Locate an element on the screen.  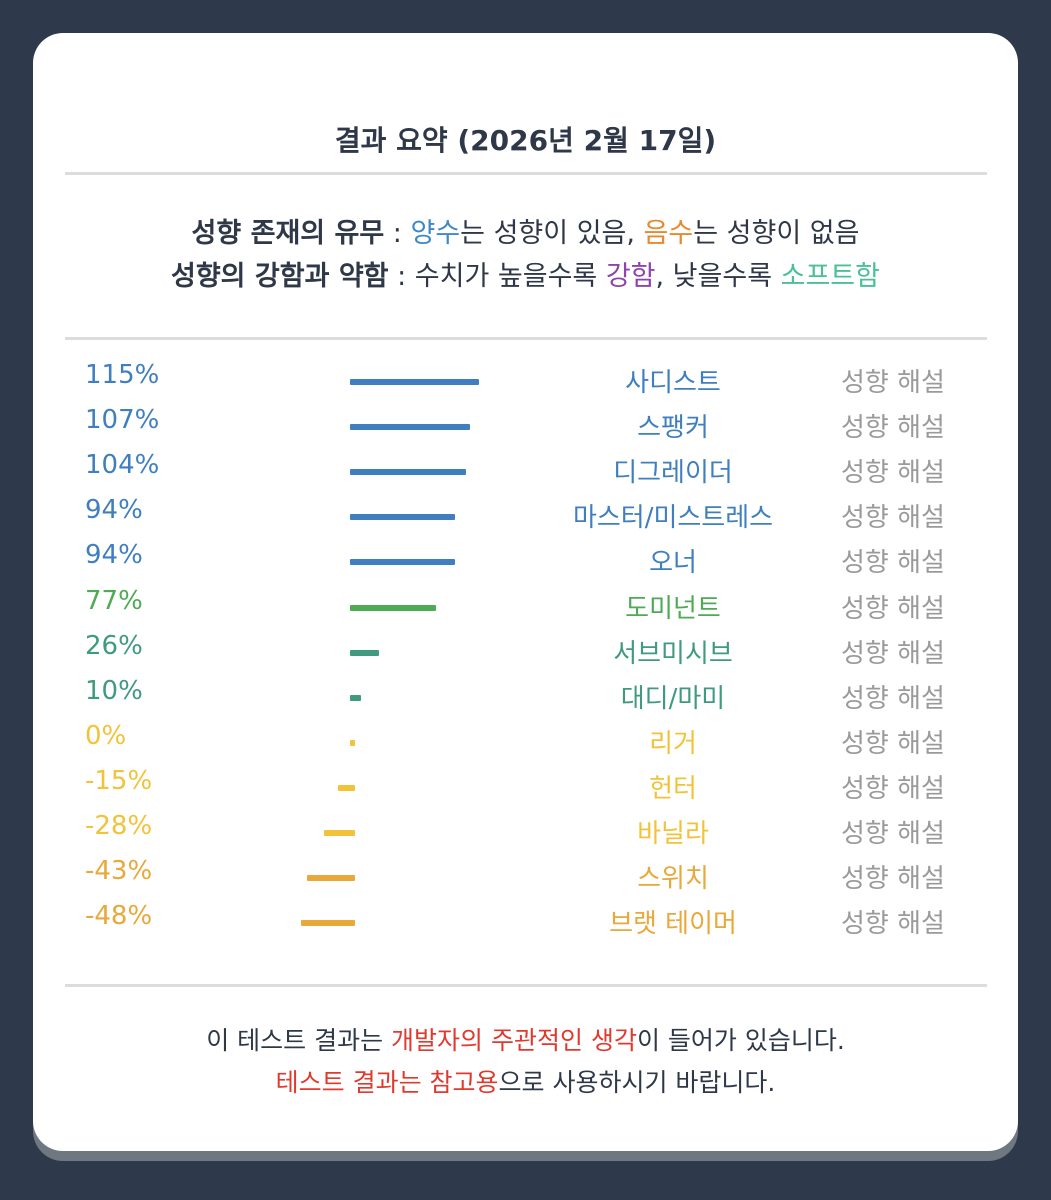
legend-text: , 낮을수록 is located at coordinates (718, 276).